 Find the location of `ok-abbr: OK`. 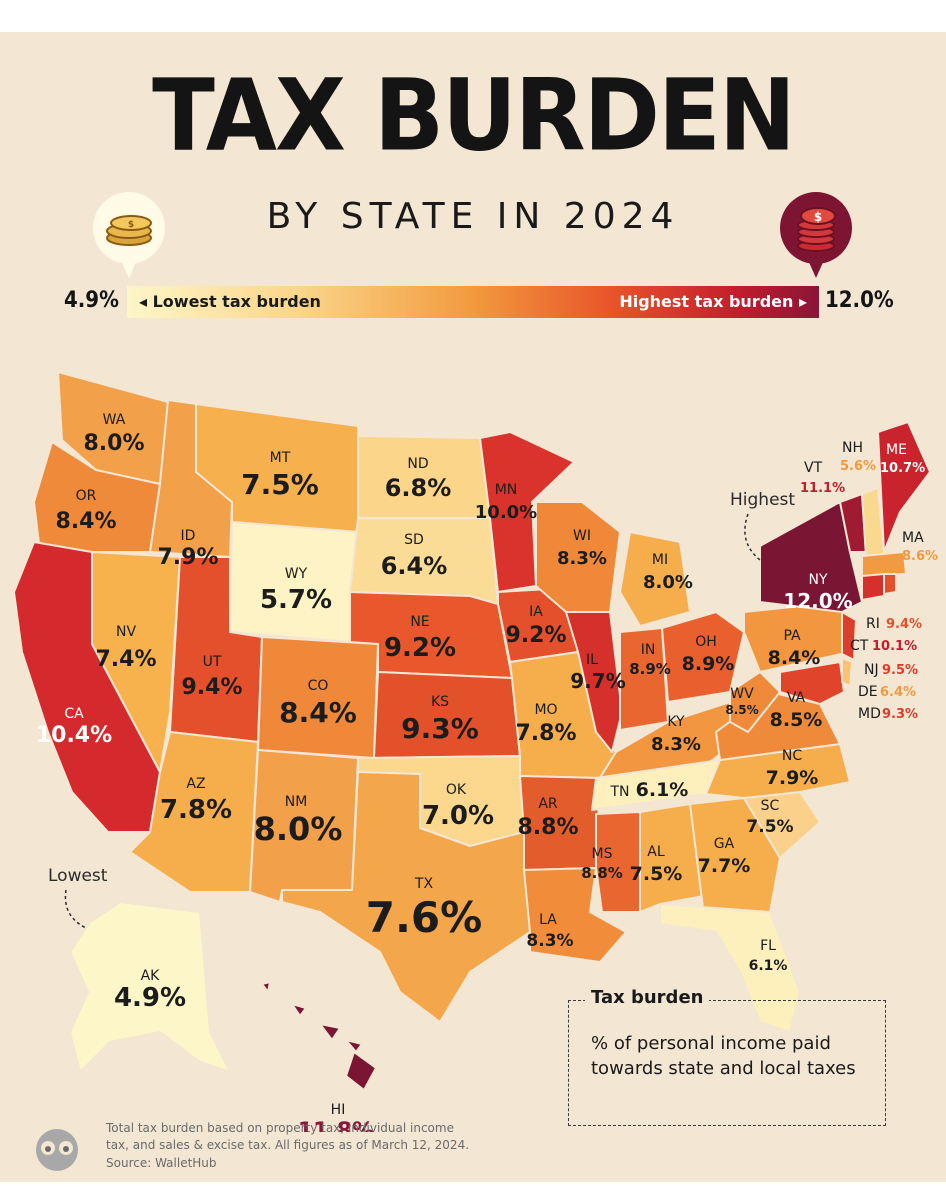

ok-abbr: OK is located at coordinates (456, 790).